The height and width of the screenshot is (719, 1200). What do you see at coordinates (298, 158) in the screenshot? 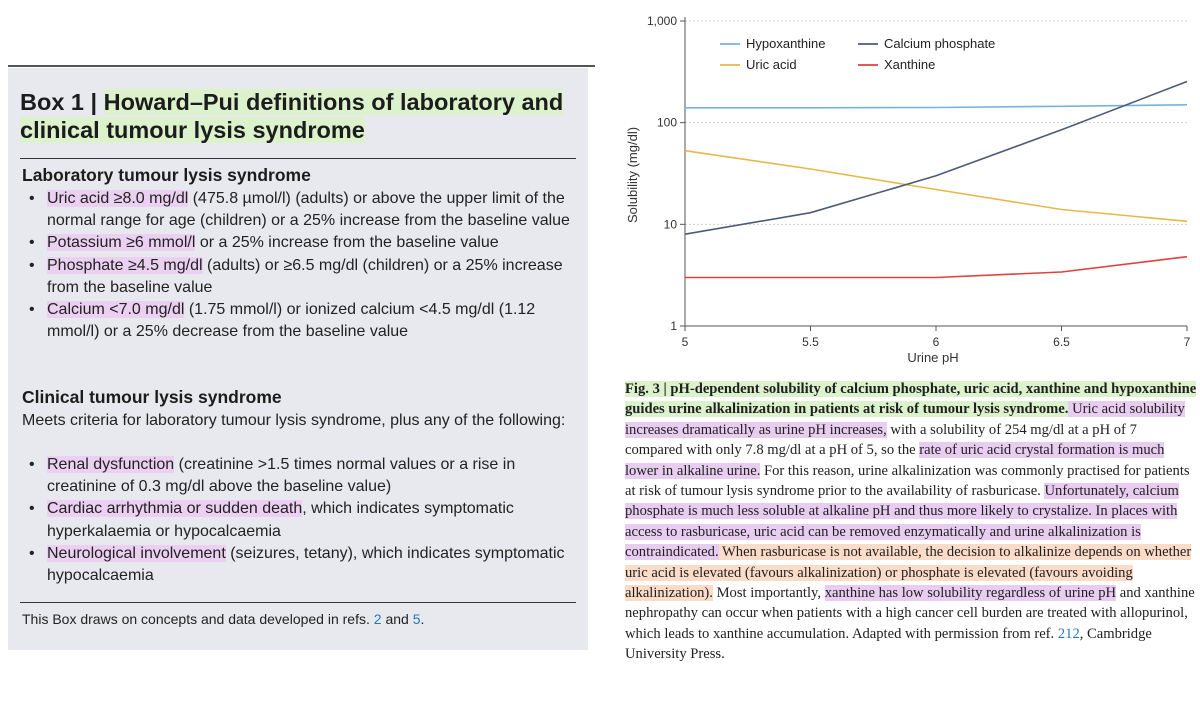
I see `box-title-rule` at bounding box center [298, 158].